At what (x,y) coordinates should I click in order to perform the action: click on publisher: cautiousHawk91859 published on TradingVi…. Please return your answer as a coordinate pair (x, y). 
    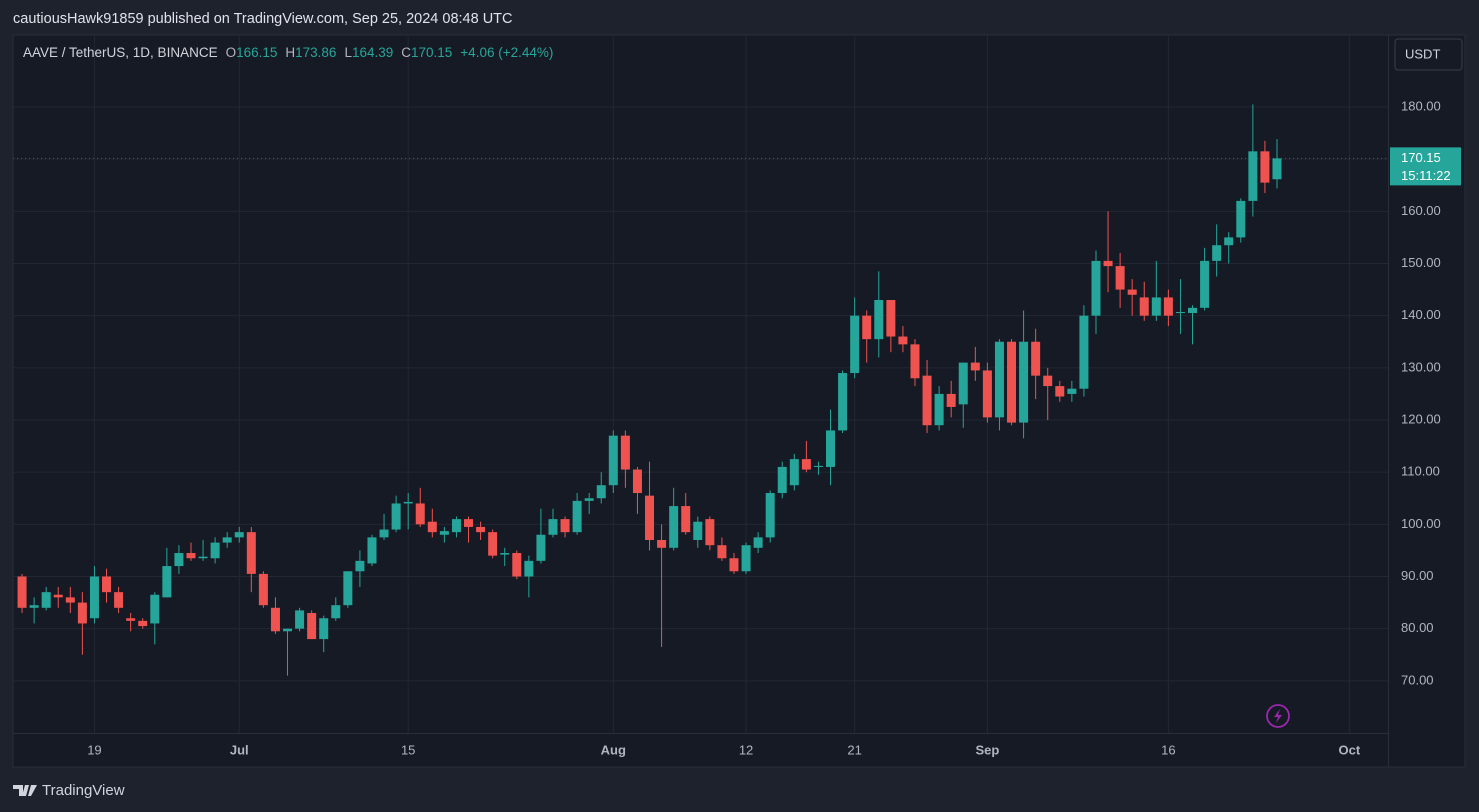
    Looking at the image, I should click on (263, 19).